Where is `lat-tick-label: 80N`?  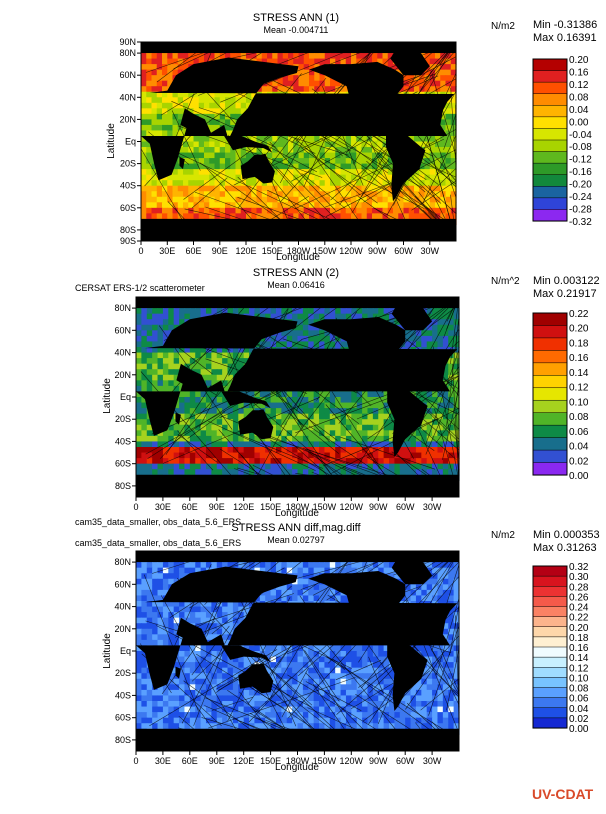 lat-tick-label: 80N is located at coordinates (122, 308).